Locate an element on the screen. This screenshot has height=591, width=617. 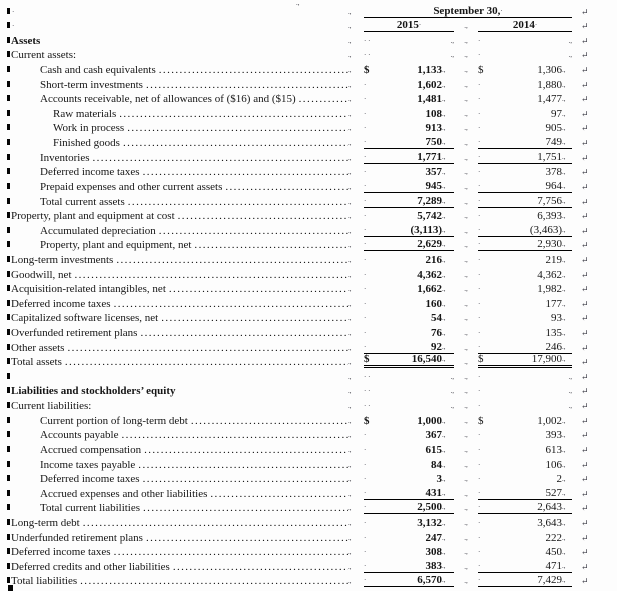
value-2015: 54 is located at coordinates (436, 318).